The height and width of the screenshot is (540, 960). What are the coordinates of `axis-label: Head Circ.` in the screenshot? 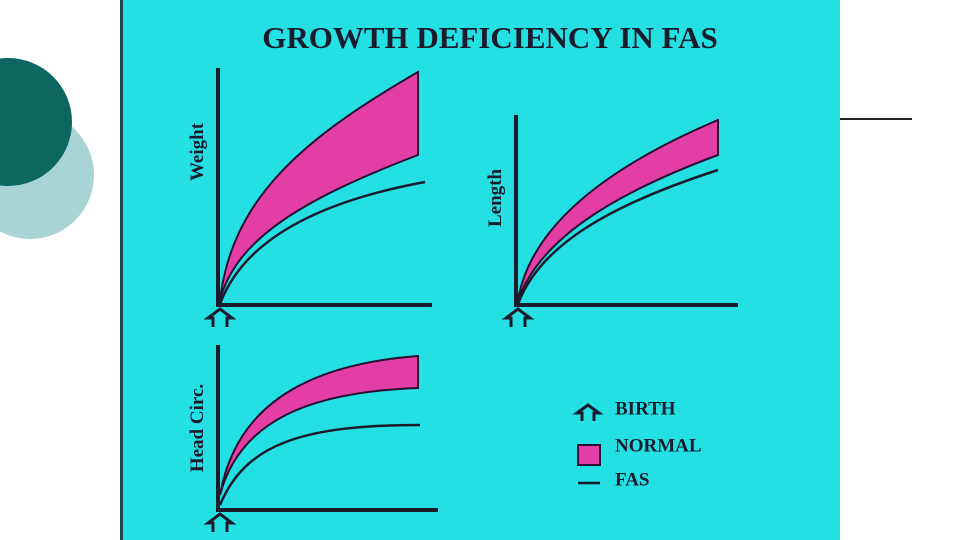 It's located at (197, 428).